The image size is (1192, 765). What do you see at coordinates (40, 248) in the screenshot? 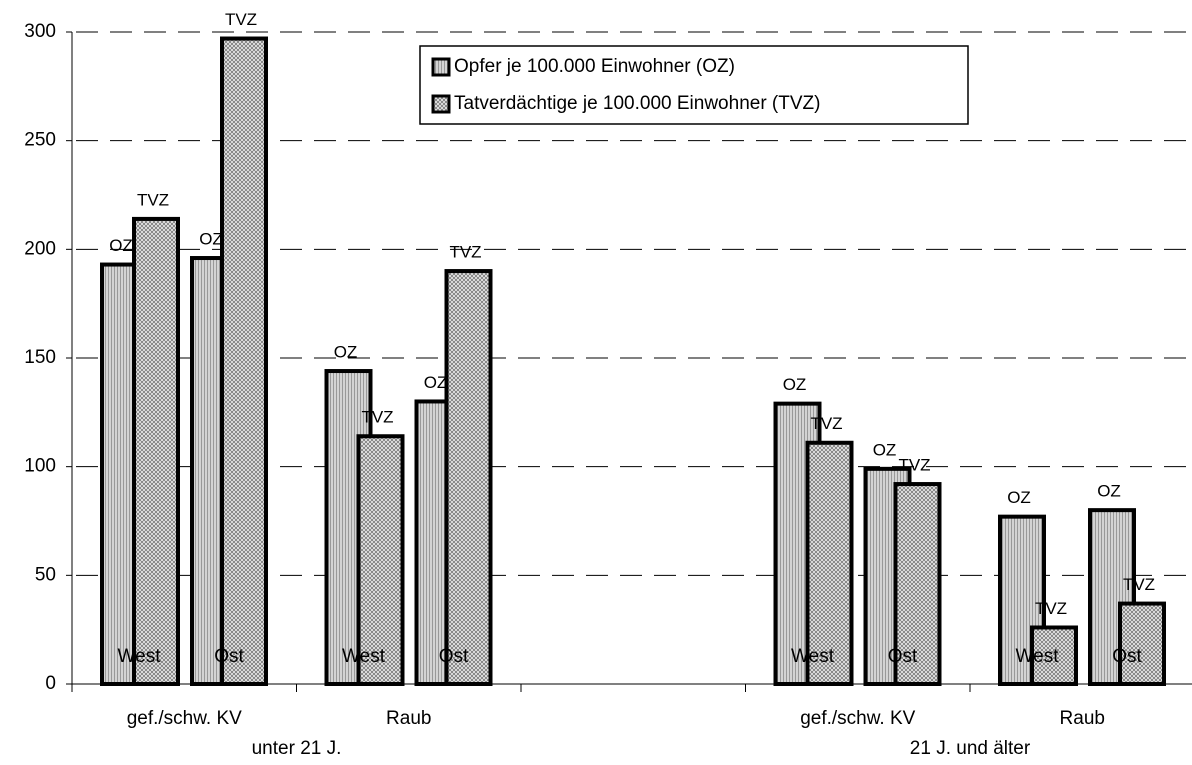
I see `y-tick-label: 200` at bounding box center [40, 248].